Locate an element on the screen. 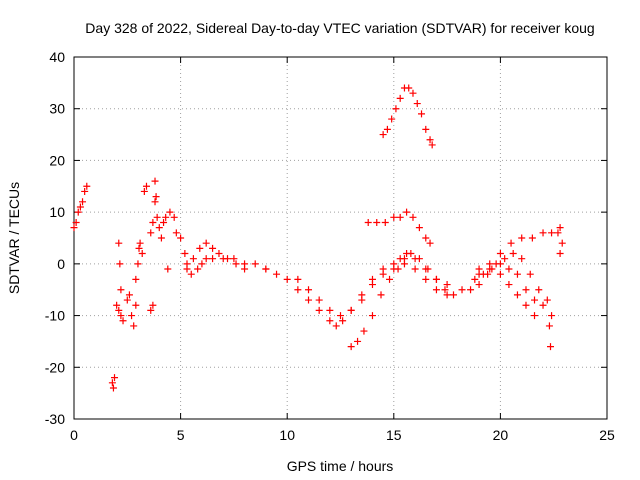 The width and height of the screenshot is (640, 480). x-tick-label: 10 is located at coordinates (287, 435).